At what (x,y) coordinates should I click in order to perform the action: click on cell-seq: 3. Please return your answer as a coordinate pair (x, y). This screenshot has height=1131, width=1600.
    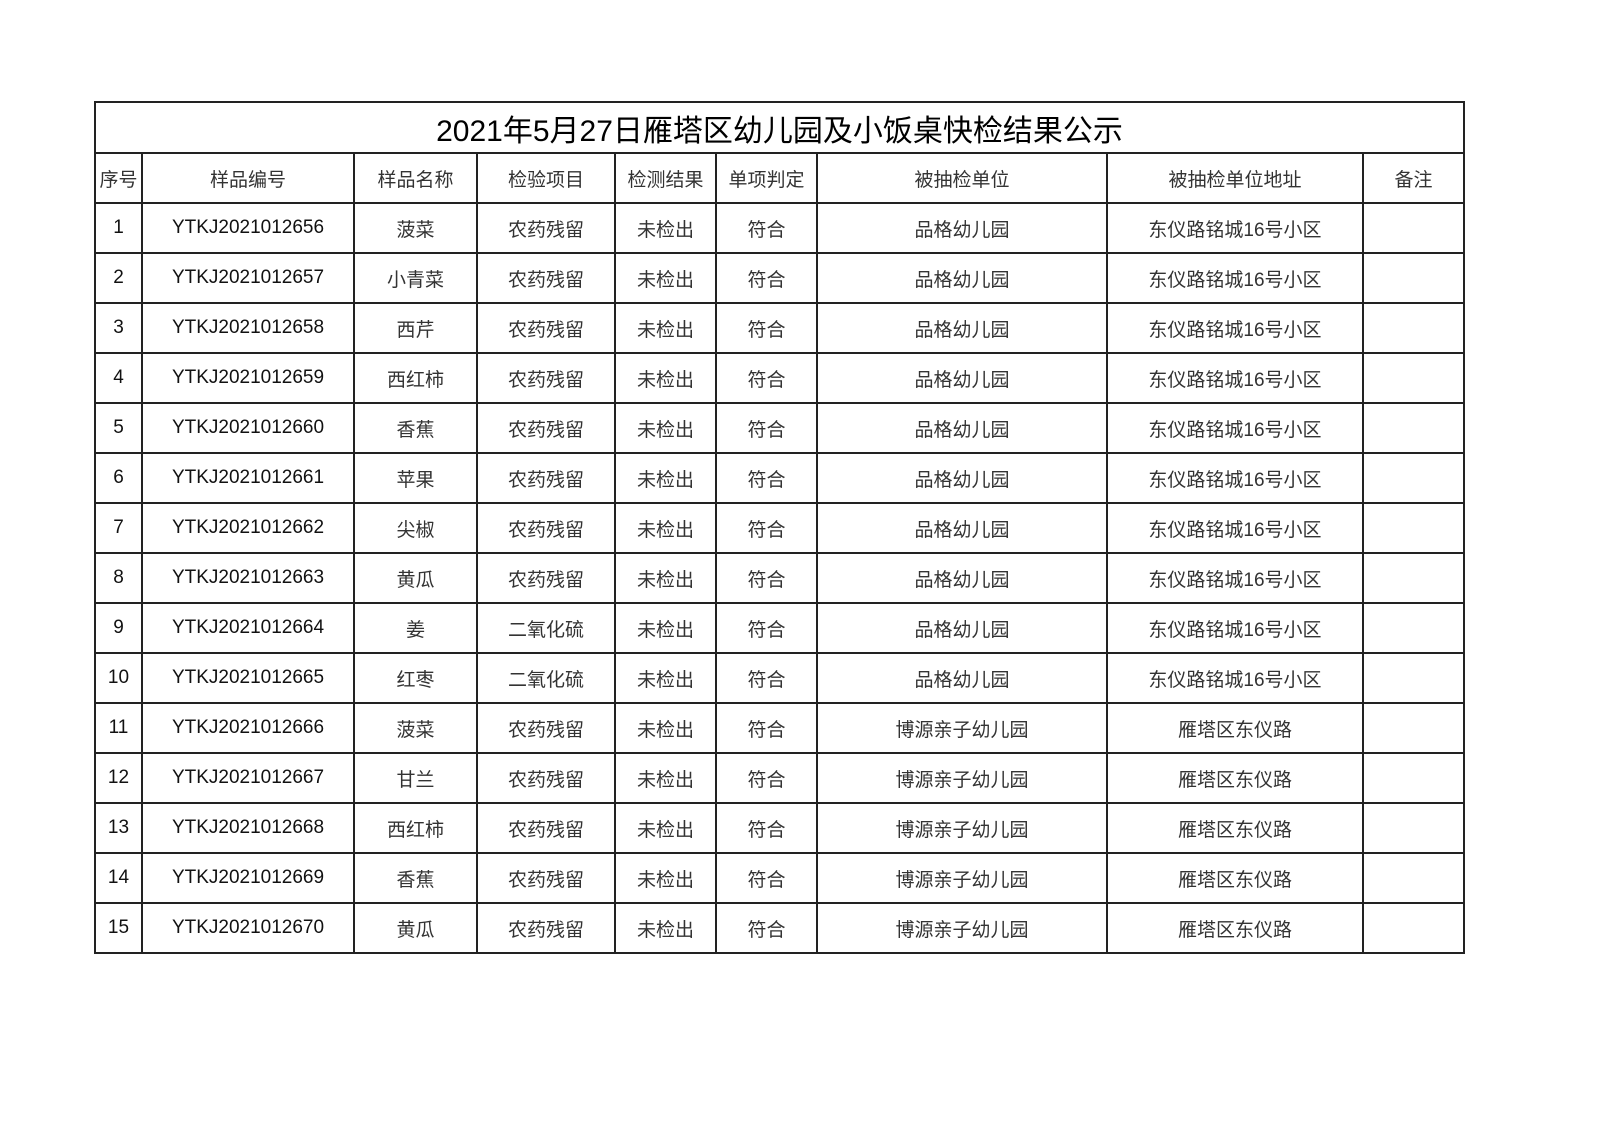
    Looking at the image, I should click on (118, 328).